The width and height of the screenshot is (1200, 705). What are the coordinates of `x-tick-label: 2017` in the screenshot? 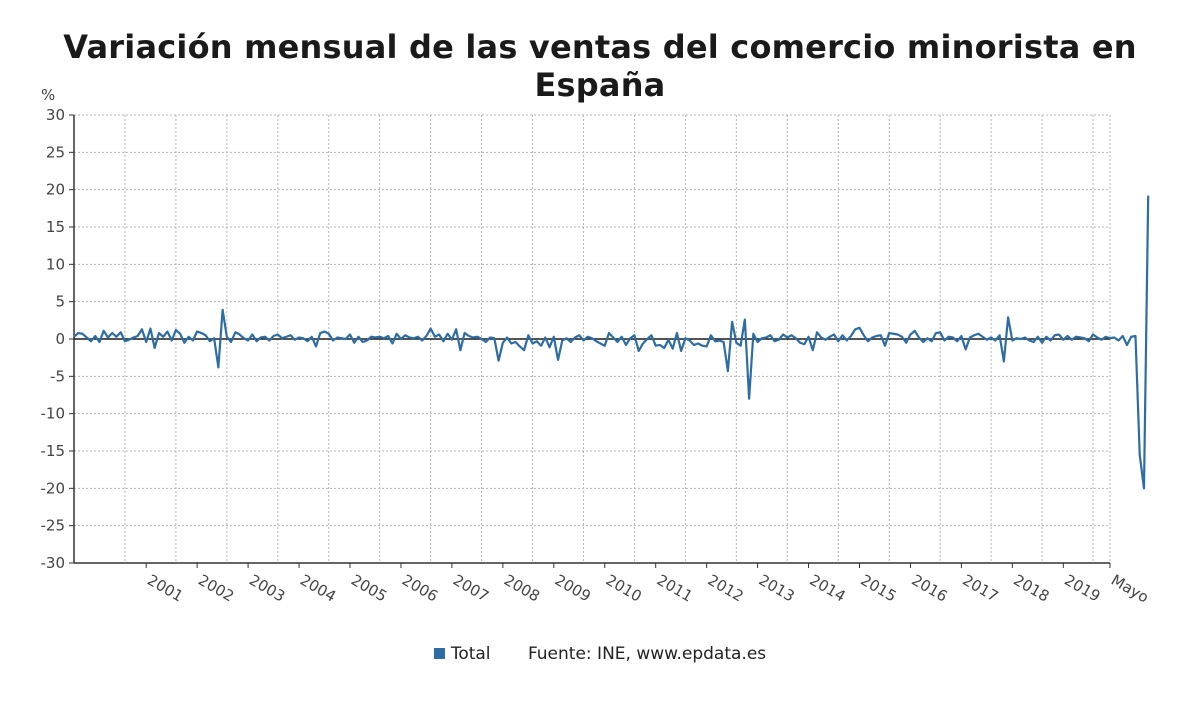 It's located at (980, 588).